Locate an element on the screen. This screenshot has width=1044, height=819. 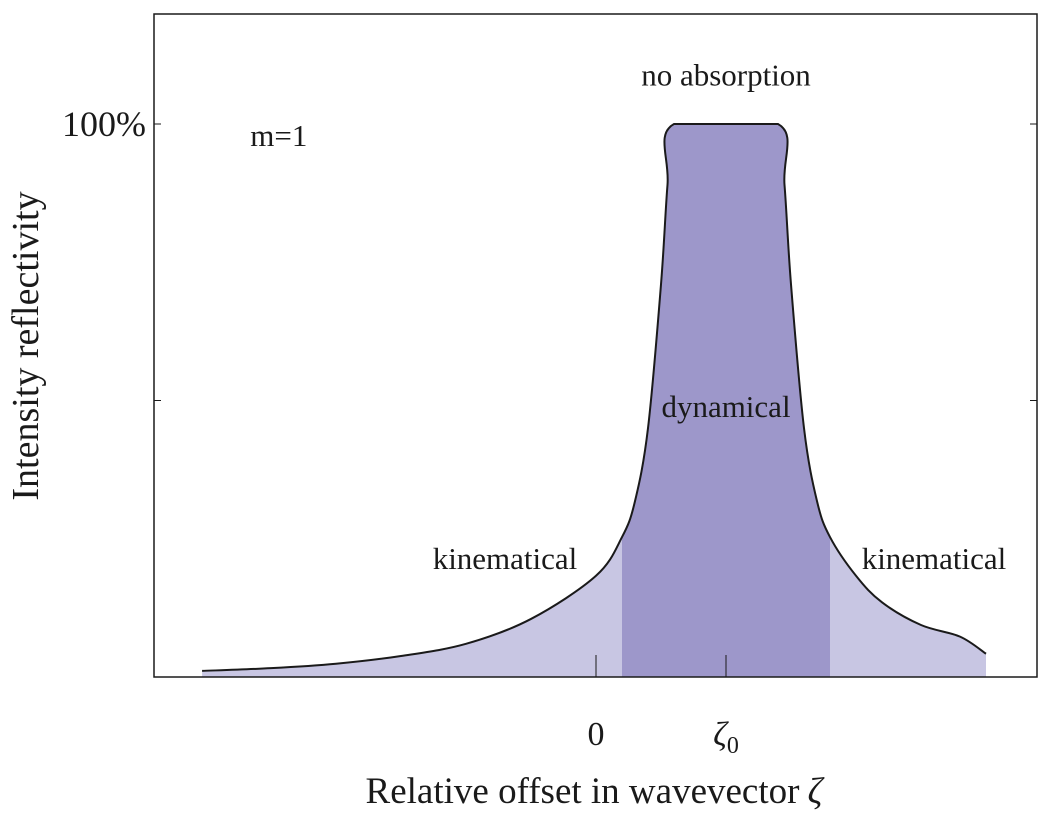
x-tick-label-0: 0 is located at coordinates (596, 734).